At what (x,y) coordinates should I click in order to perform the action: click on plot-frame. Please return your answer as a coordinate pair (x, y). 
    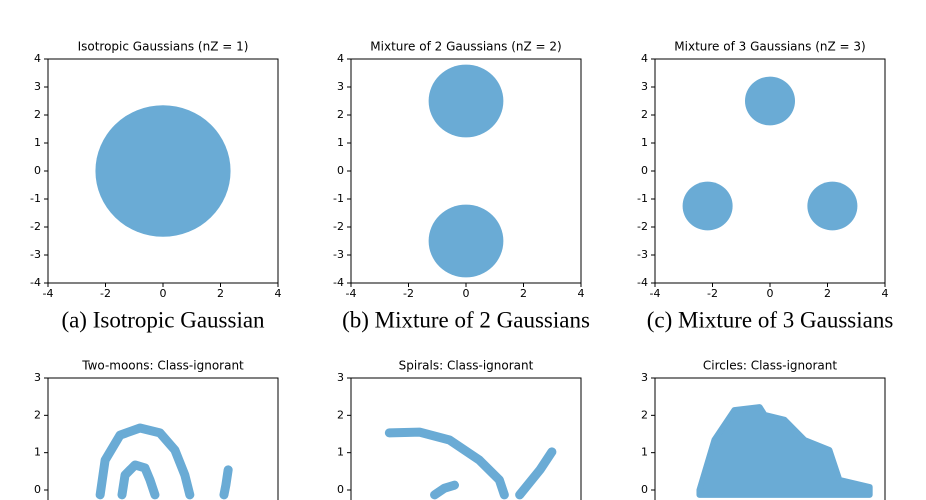
    Looking at the image, I should click on (466, 438).